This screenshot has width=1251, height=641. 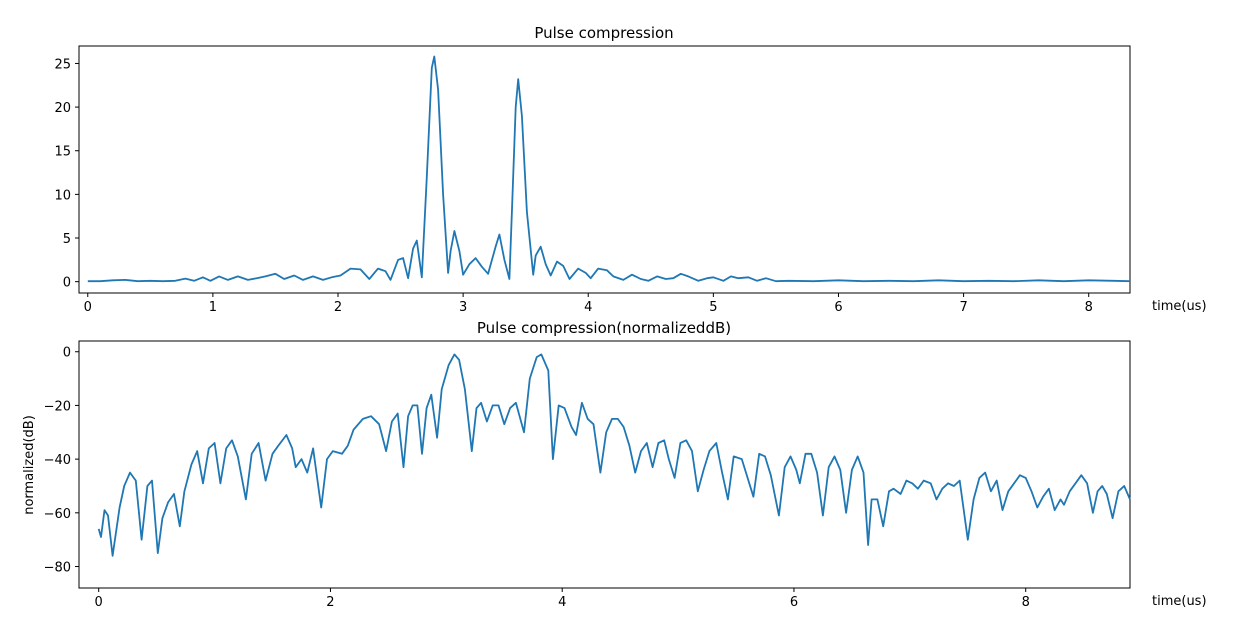 I want to click on chart-title: Pulse compression, so click(x=603, y=33).